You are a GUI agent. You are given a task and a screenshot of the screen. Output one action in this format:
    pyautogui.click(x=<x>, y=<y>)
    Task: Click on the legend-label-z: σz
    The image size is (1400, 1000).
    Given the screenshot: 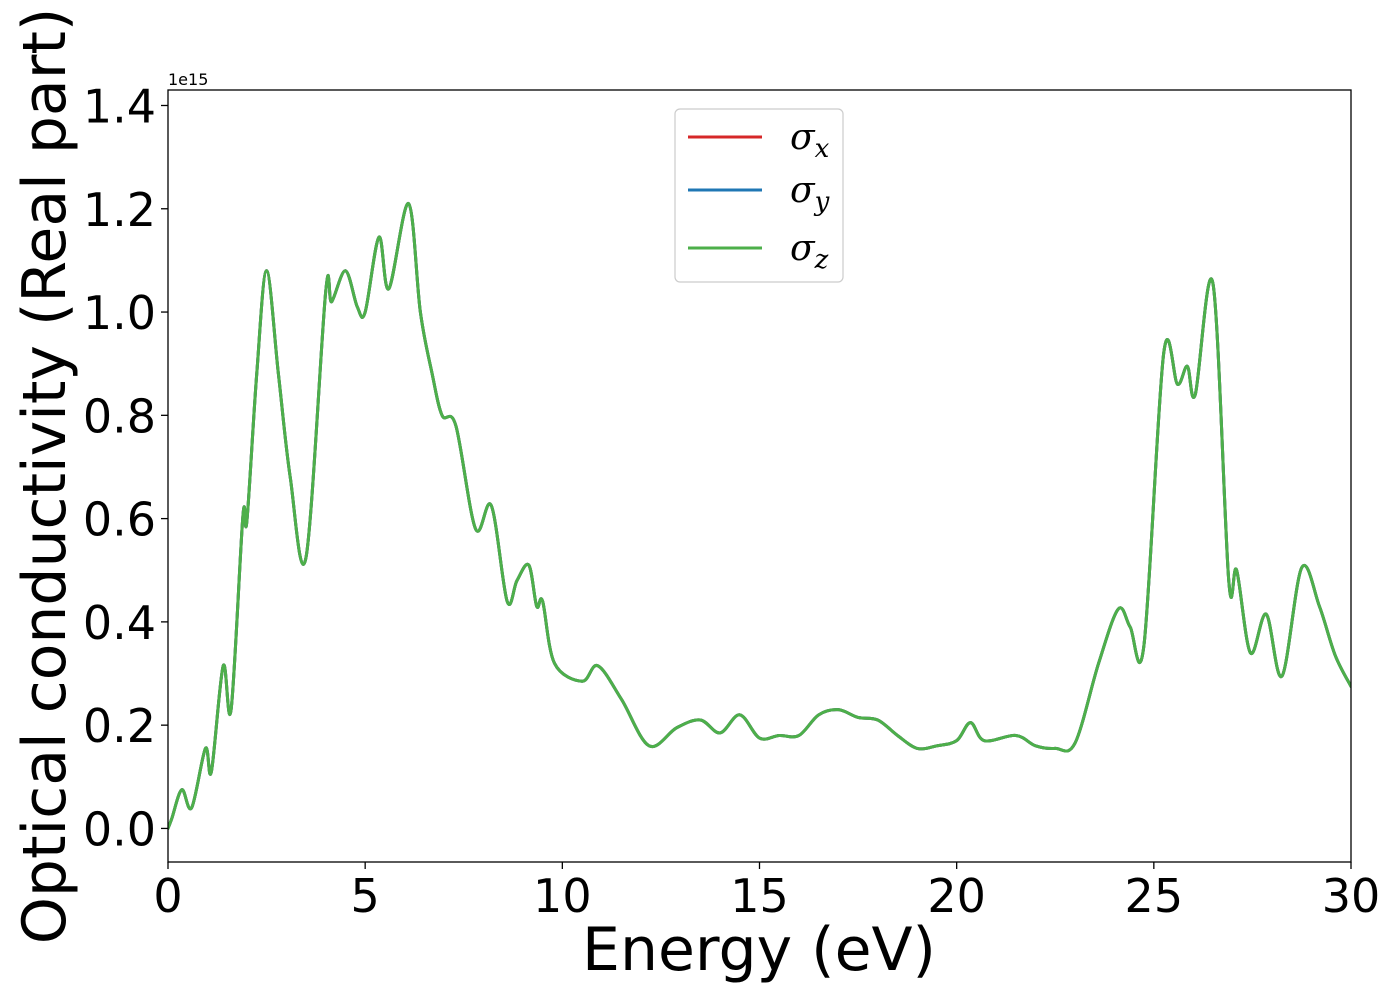 What is the action you would take?
    pyautogui.click(x=809, y=251)
    